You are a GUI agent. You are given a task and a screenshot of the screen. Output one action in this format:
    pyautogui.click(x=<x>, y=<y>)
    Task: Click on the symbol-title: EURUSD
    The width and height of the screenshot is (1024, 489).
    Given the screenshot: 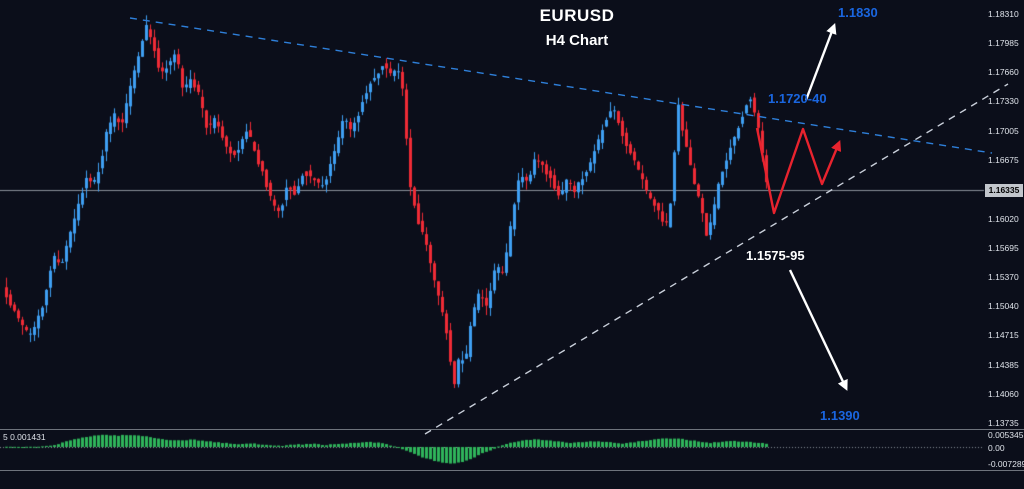 What is the action you would take?
    pyautogui.click(x=577, y=15)
    